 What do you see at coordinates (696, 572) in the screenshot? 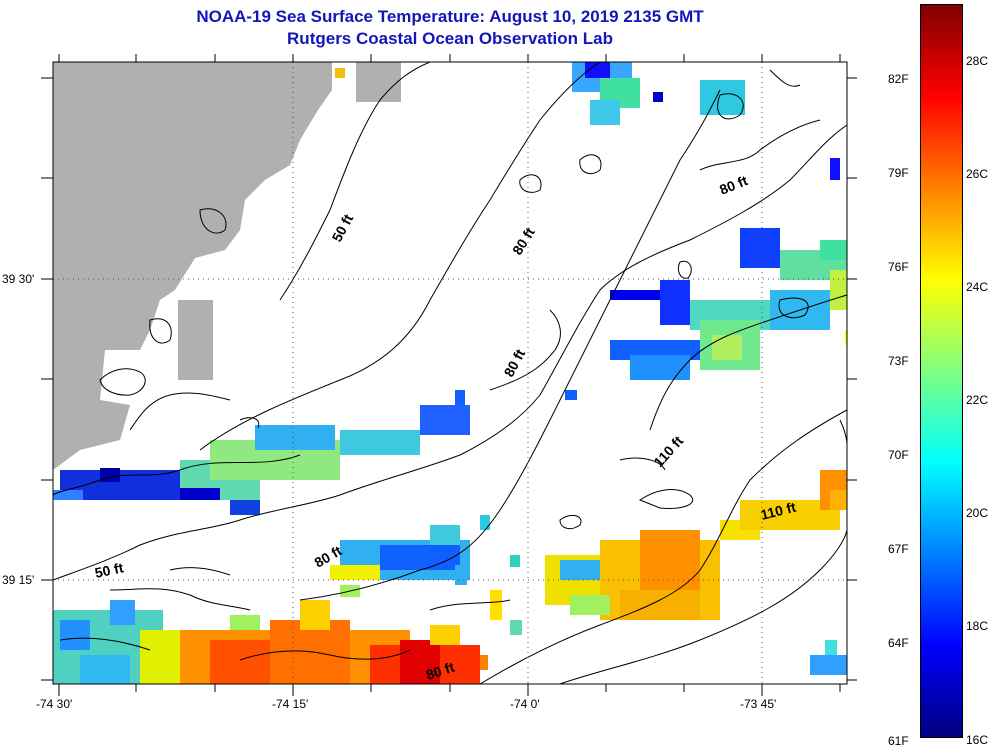
I see `sst-pixels-southeast` at bounding box center [696, 572].